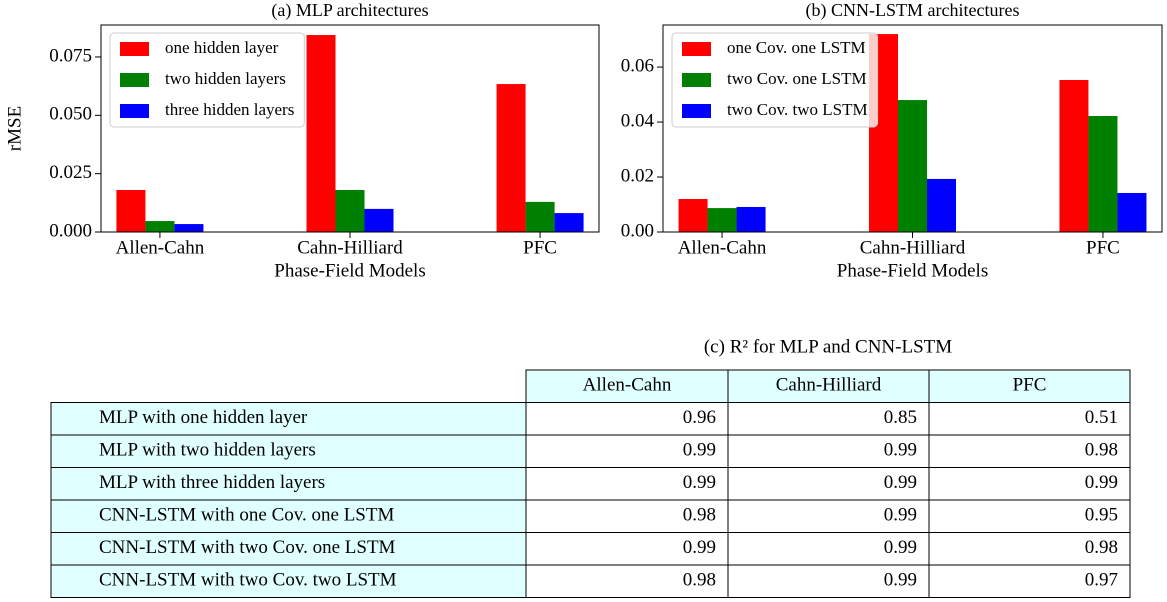 Image resolution: width=1167 pixels, height=602 pixels. What do you see at coordinates (248, 580) in the screenshot?
I see `row-label: CNN-LSTM with two Cov. two LSTM` at bounding box center [248, 580].